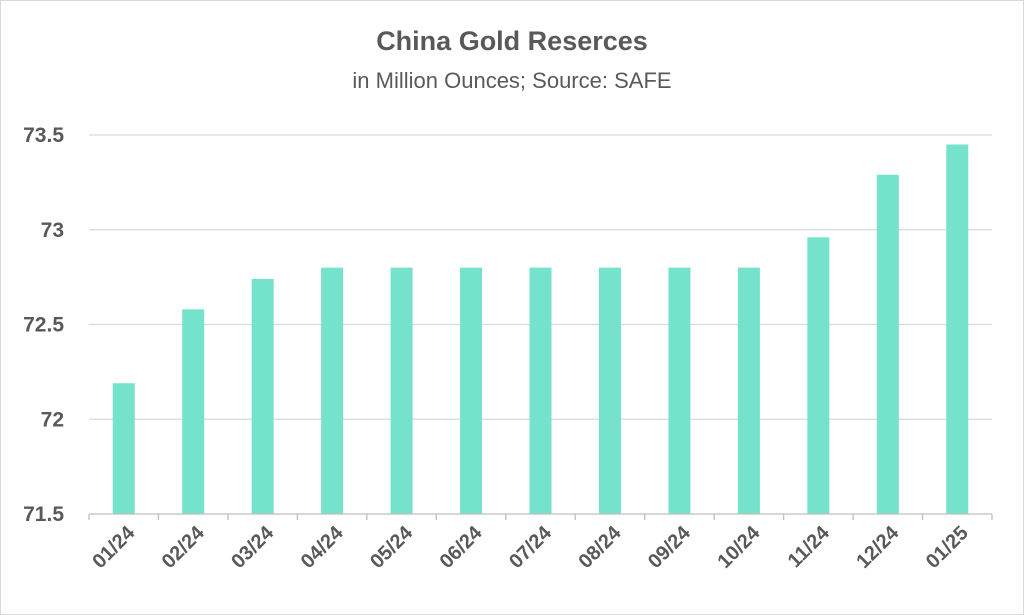 The width and height of the screenshot is (1024, 615). I want to click on x-tick-label: 03/24, so click(253, 547).